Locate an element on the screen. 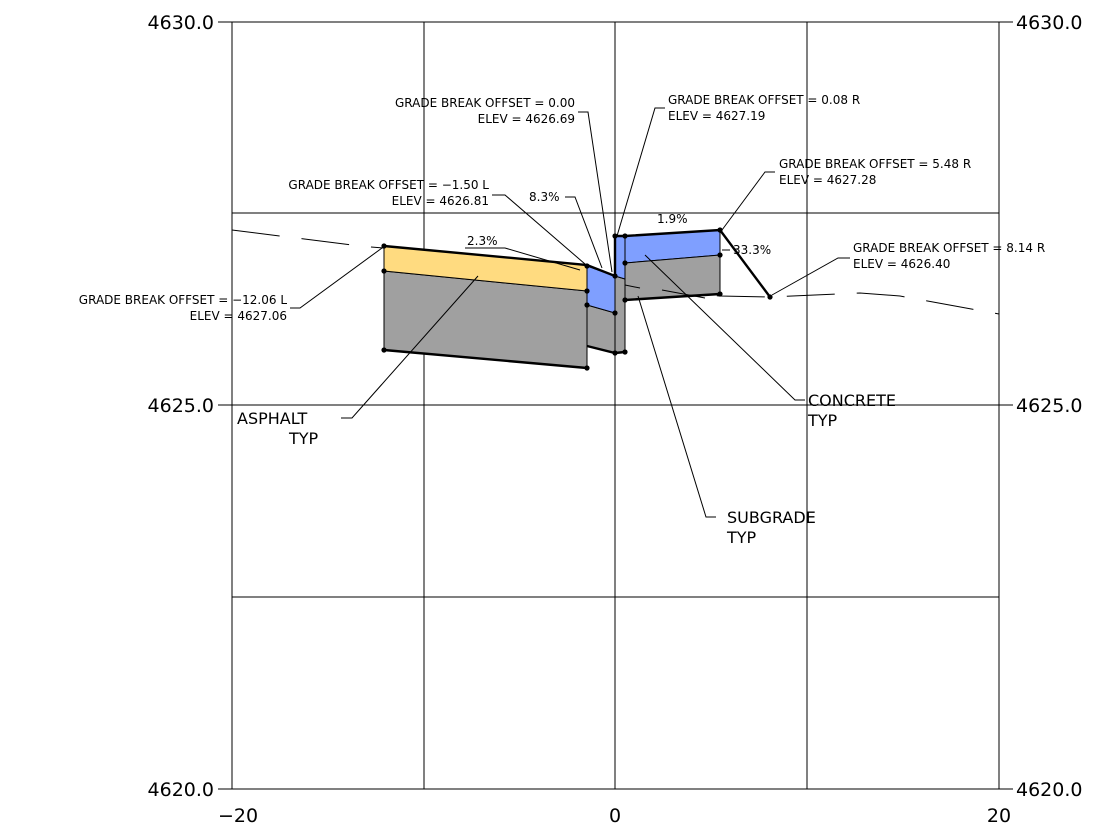 This screenshot has width=1114, height=833. slope-label: 33.3% is located at coordinates (752, 250).